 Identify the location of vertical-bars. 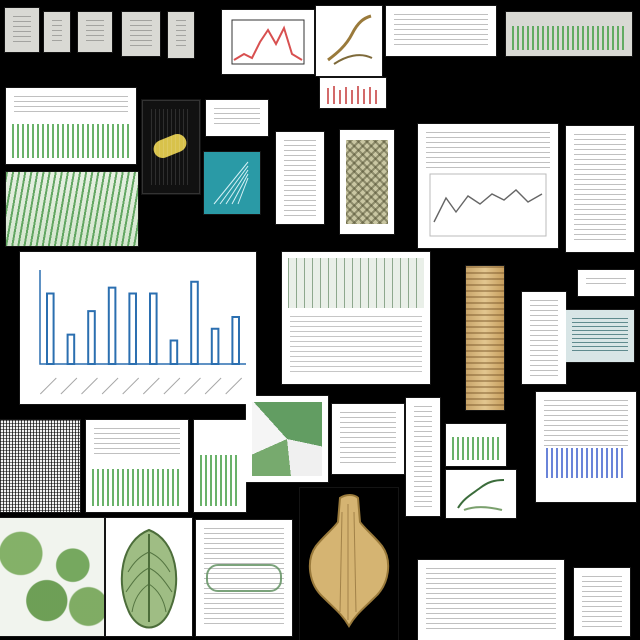
(569, 37).